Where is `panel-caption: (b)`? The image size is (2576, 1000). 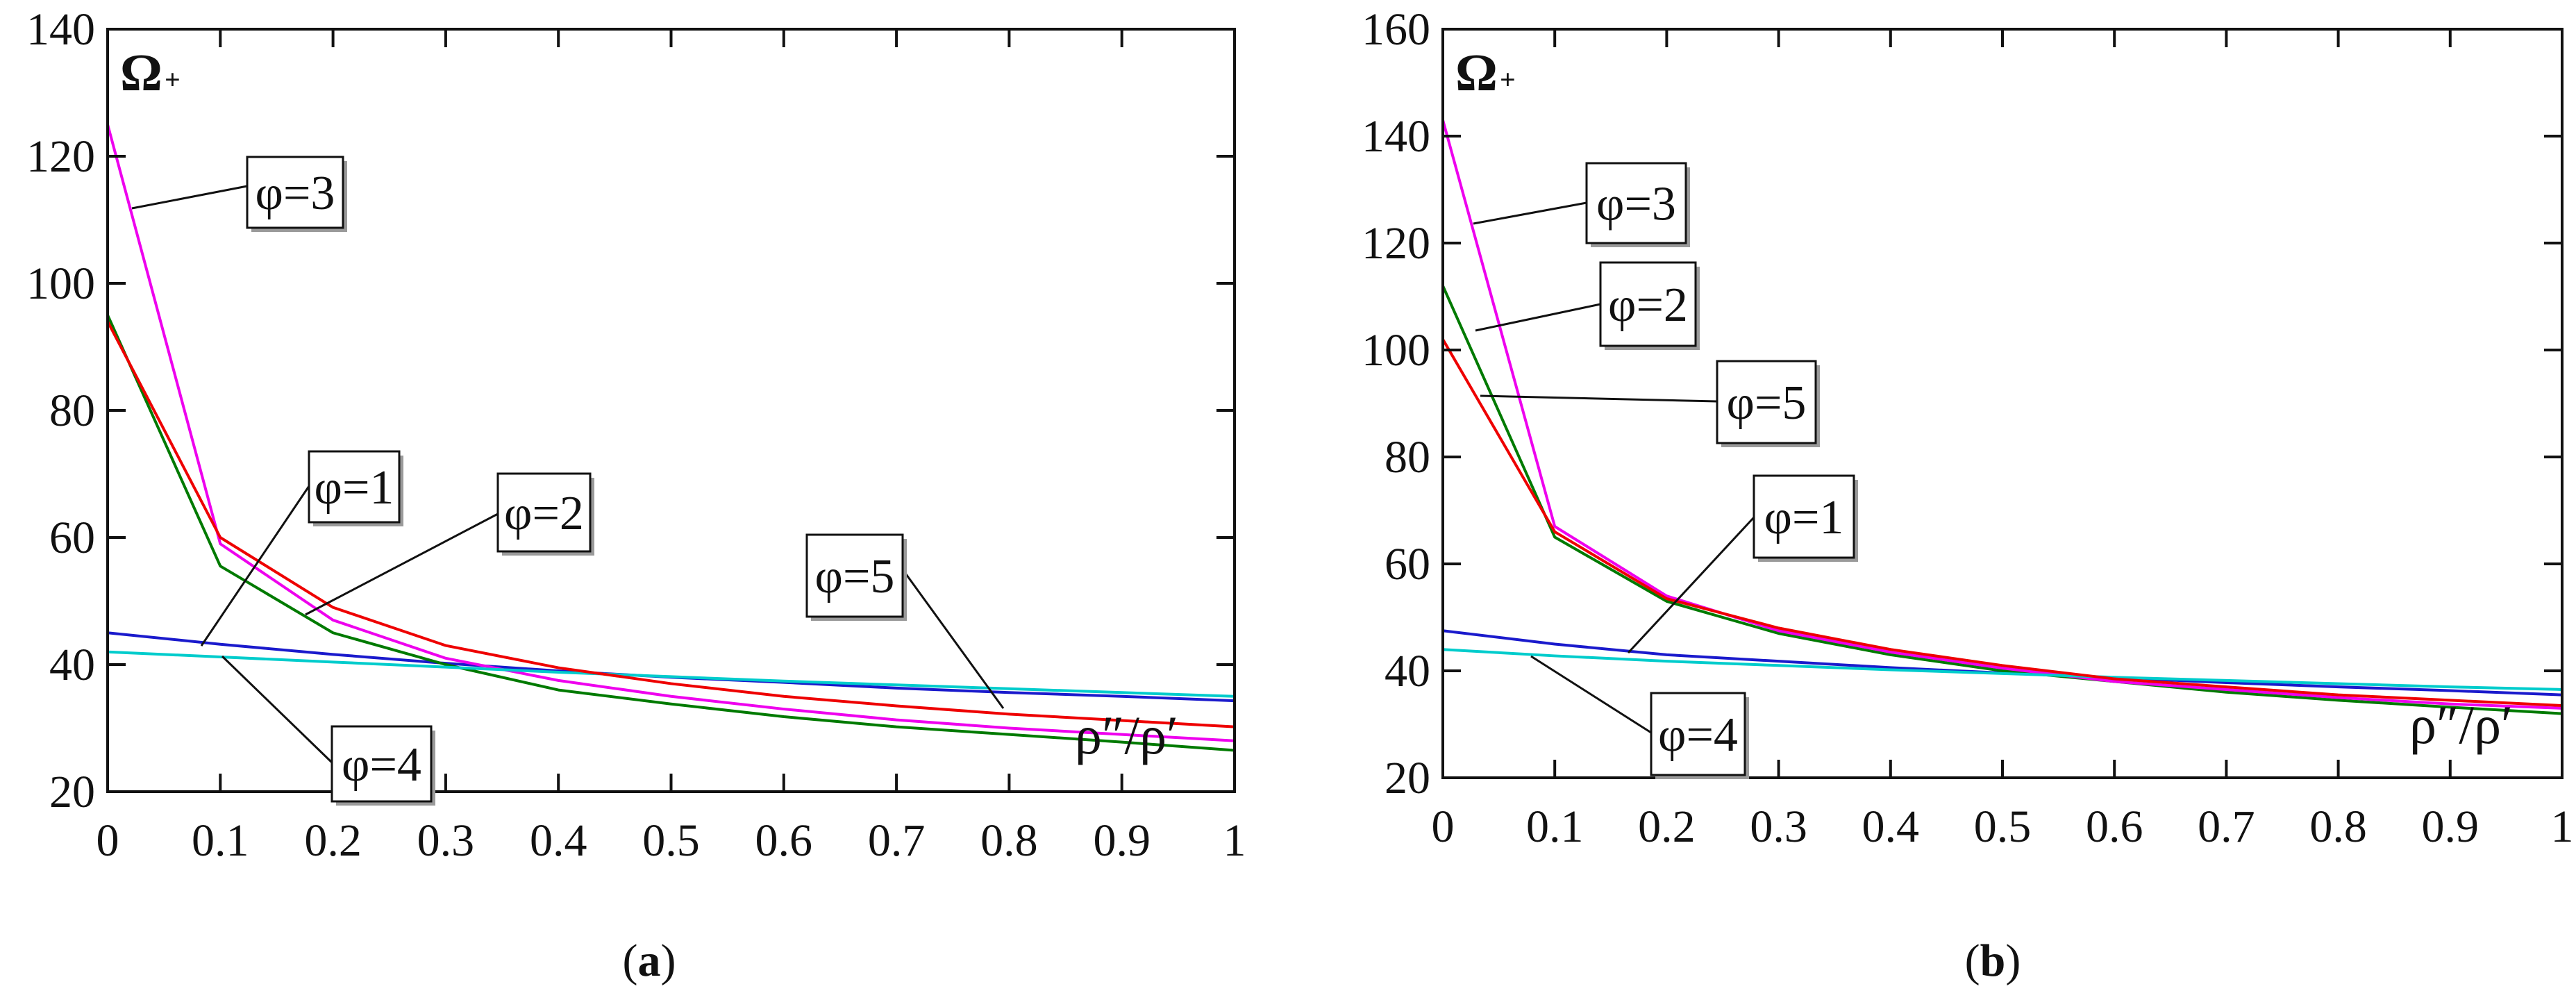 panel-caption: (b) is located at coordinates (1993, 960).